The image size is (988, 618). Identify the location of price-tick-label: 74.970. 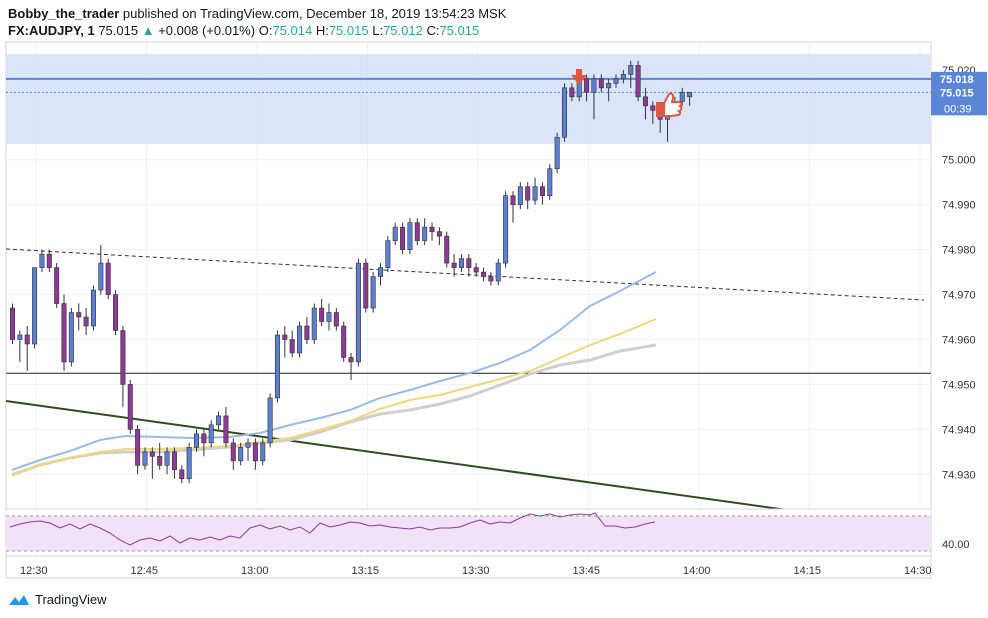
(959, 296).